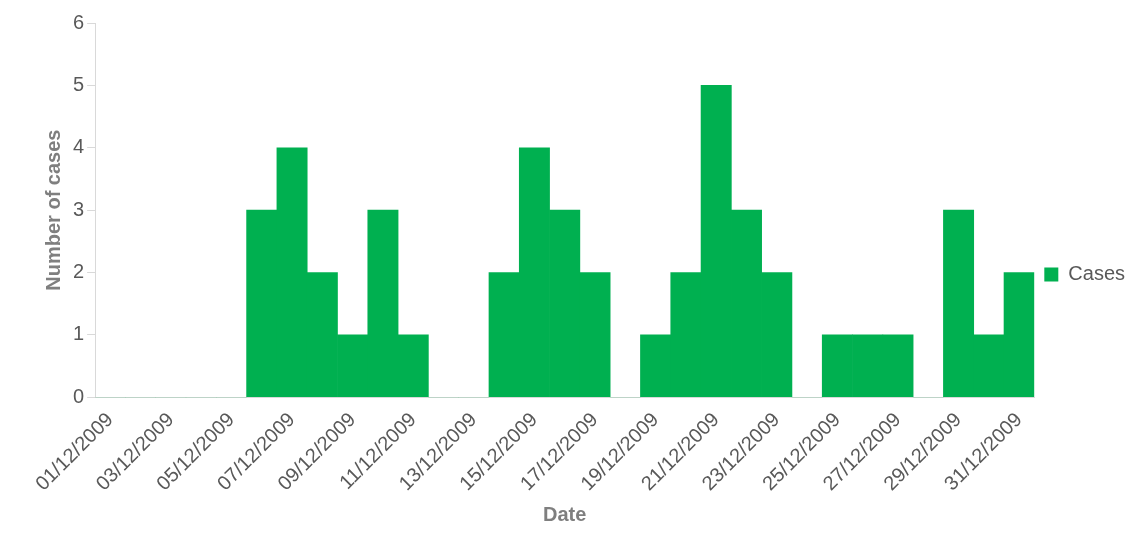 The height and width of the screenshot is (539, 1147). Describe the element at coordinates (565, 513) in the screenshot. I see `x-axis-title: Date` at that location.